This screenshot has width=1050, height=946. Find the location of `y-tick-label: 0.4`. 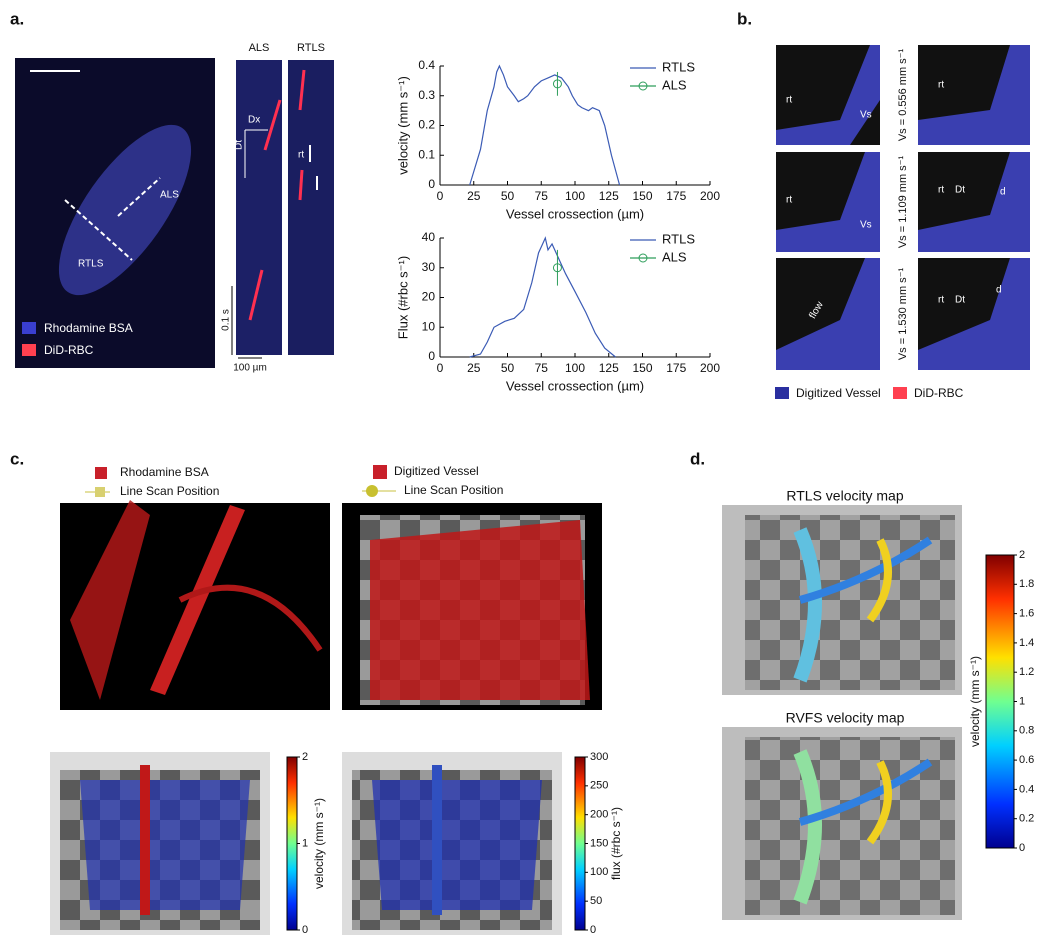

y-tick-label: 0.4 is located at coordinates (426, 65).